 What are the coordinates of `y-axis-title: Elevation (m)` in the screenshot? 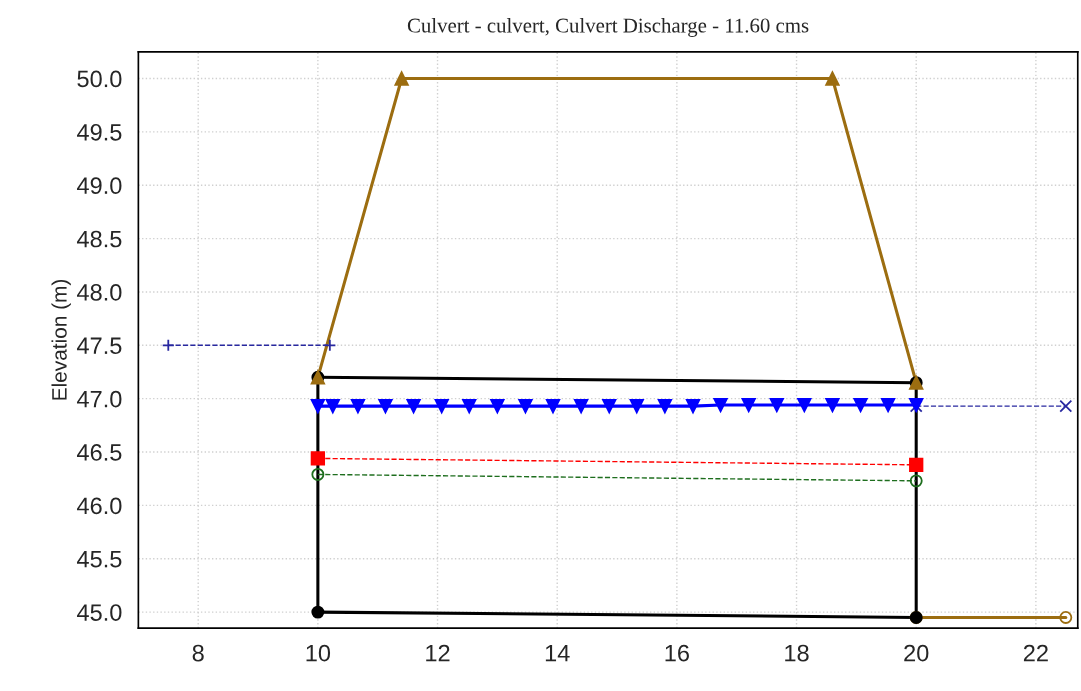 It's located at (61, 339).